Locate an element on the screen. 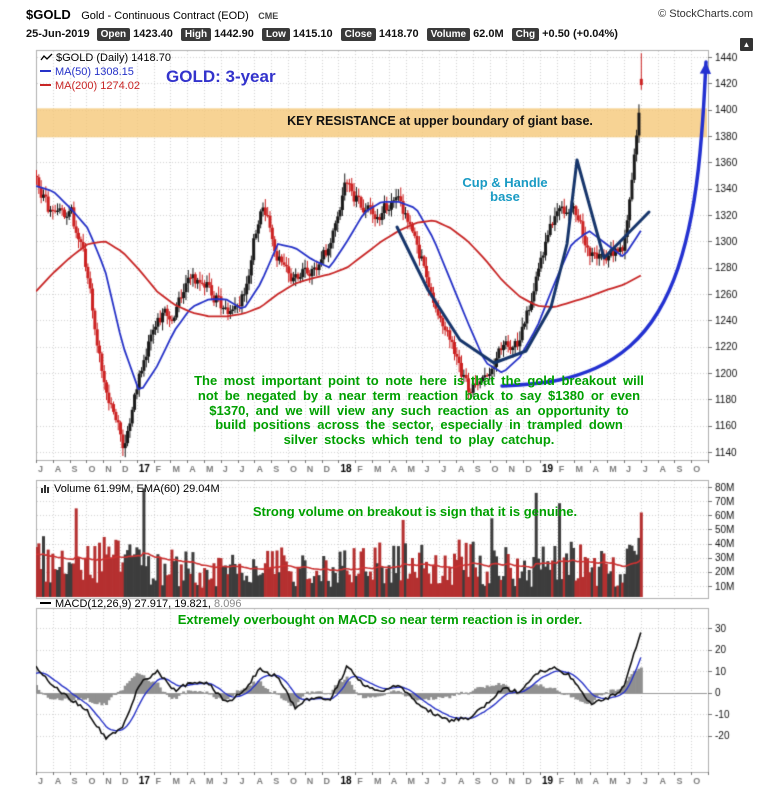 The image size is (762, 800). price-legend-text: $GOLD (Daily) 1418.70 is located at coordinates (113, 58).